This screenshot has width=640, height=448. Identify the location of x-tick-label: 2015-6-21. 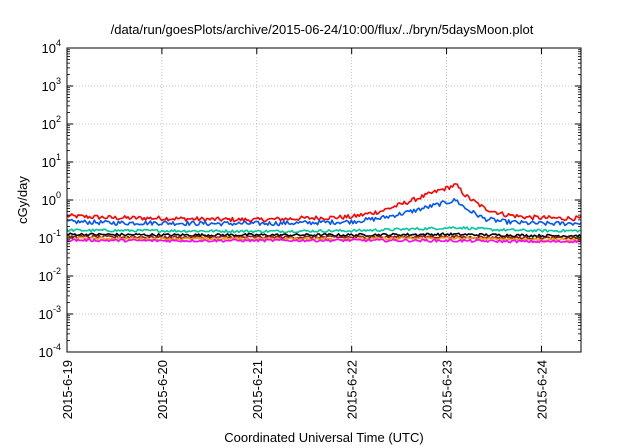
(257, 389).